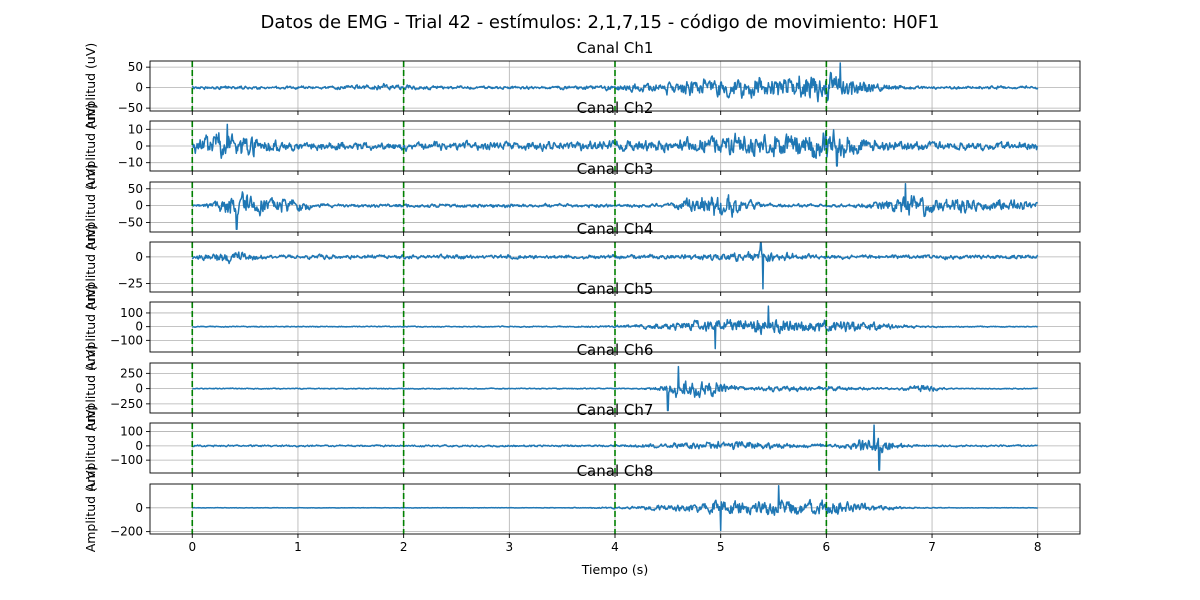 The height and width of the screenshot is (600, 1200). Describe the element at coordinates (135, 129) in the screenshot. I see `y-tick-label: 10` at that location.